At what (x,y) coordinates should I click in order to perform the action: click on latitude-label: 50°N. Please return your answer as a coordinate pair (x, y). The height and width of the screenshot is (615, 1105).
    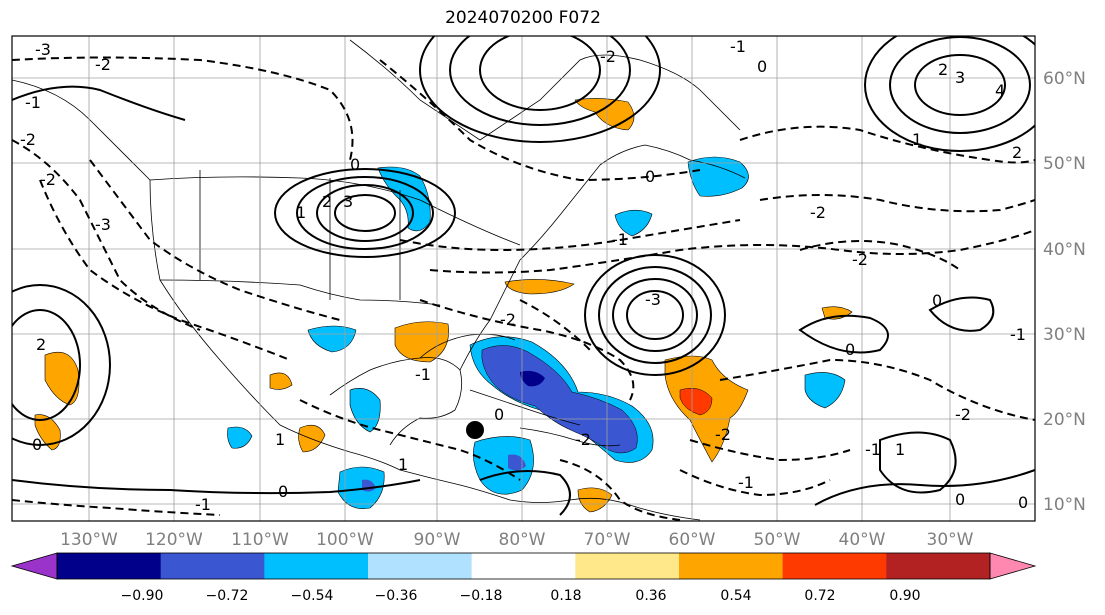
    Looking at the image, I should click on (1064, 164).